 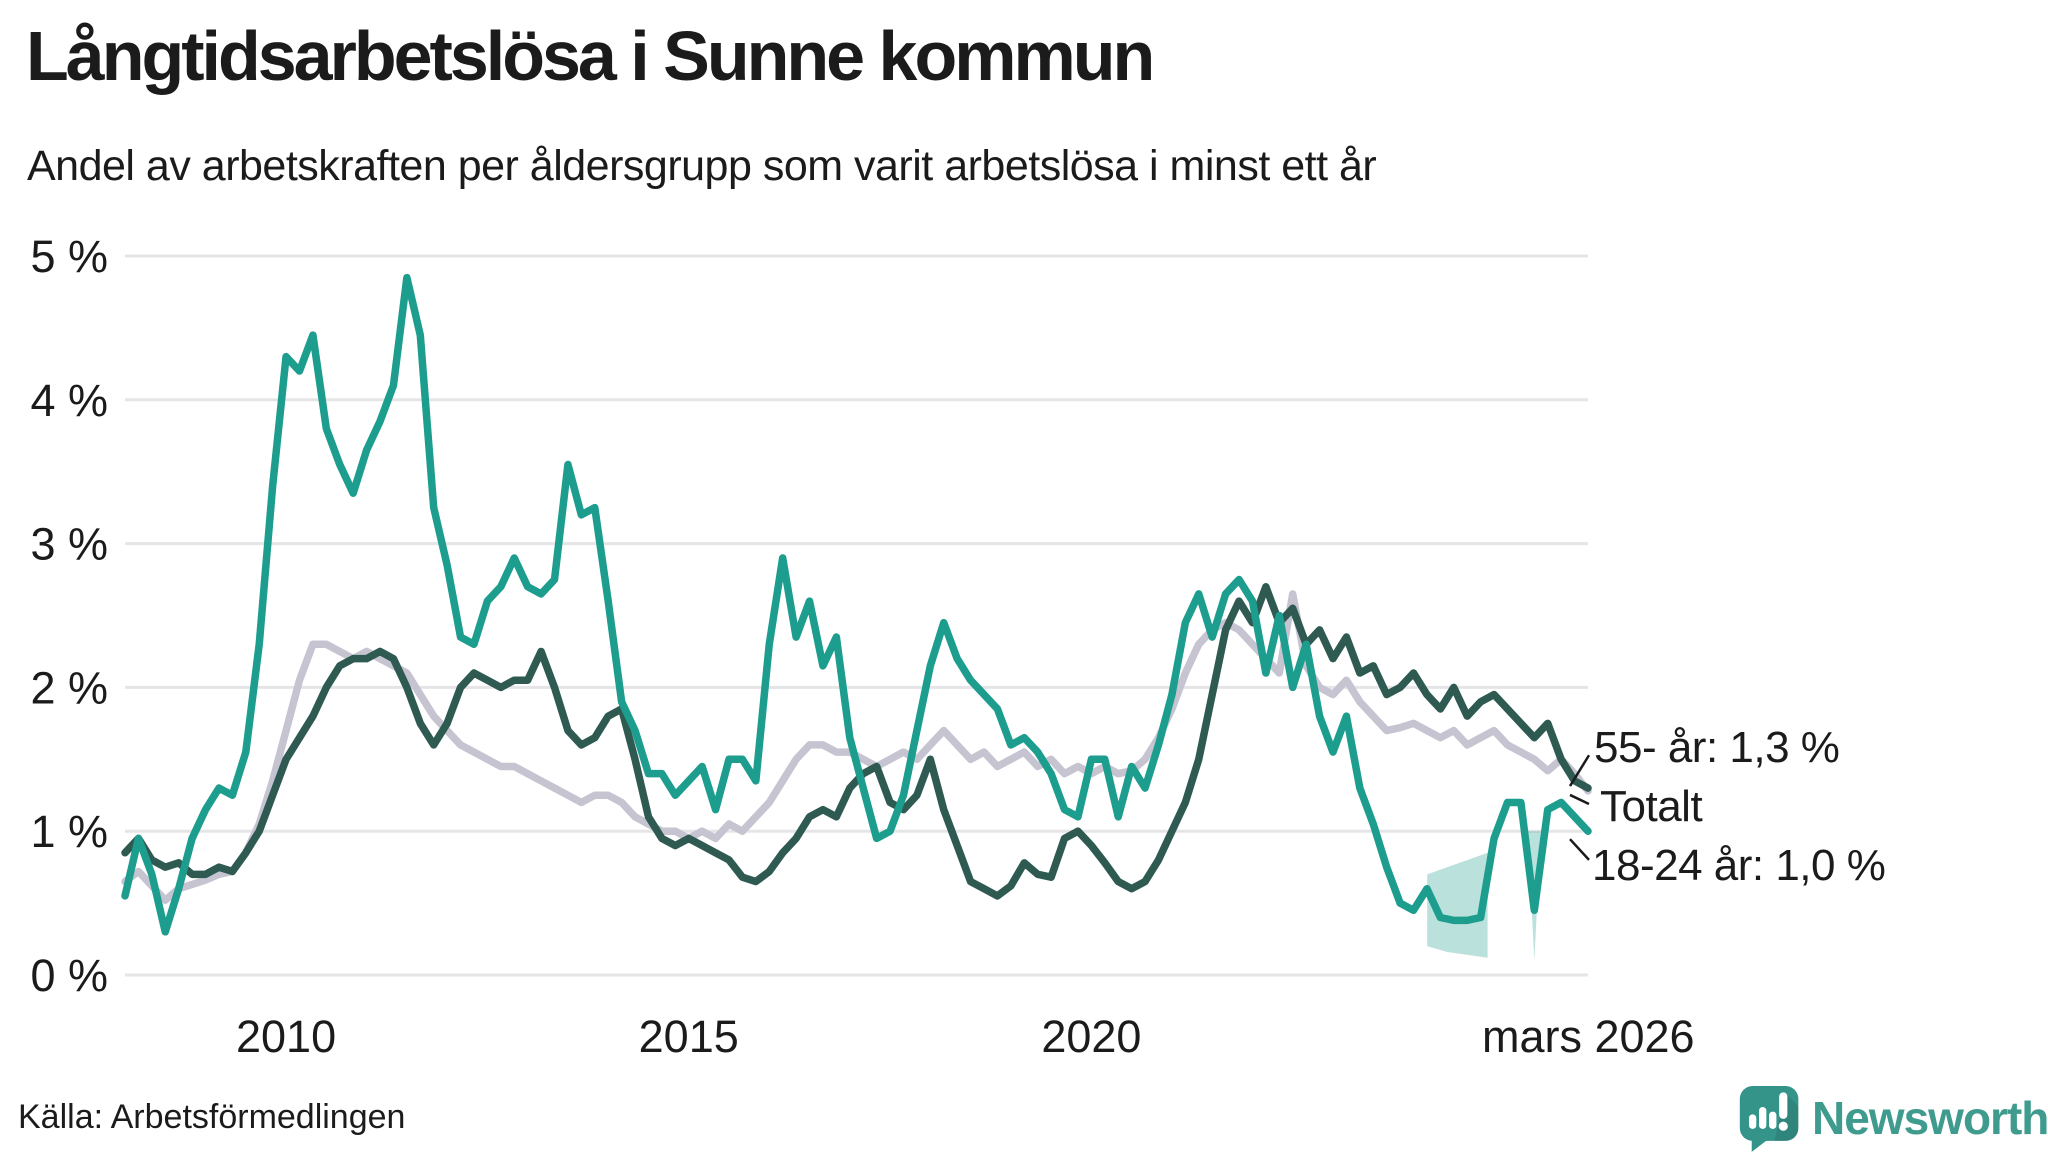 What do you see at coordinates (1457, 905) in the screenshot?
I see `confidence-band` at bounding box center [1457, 905].